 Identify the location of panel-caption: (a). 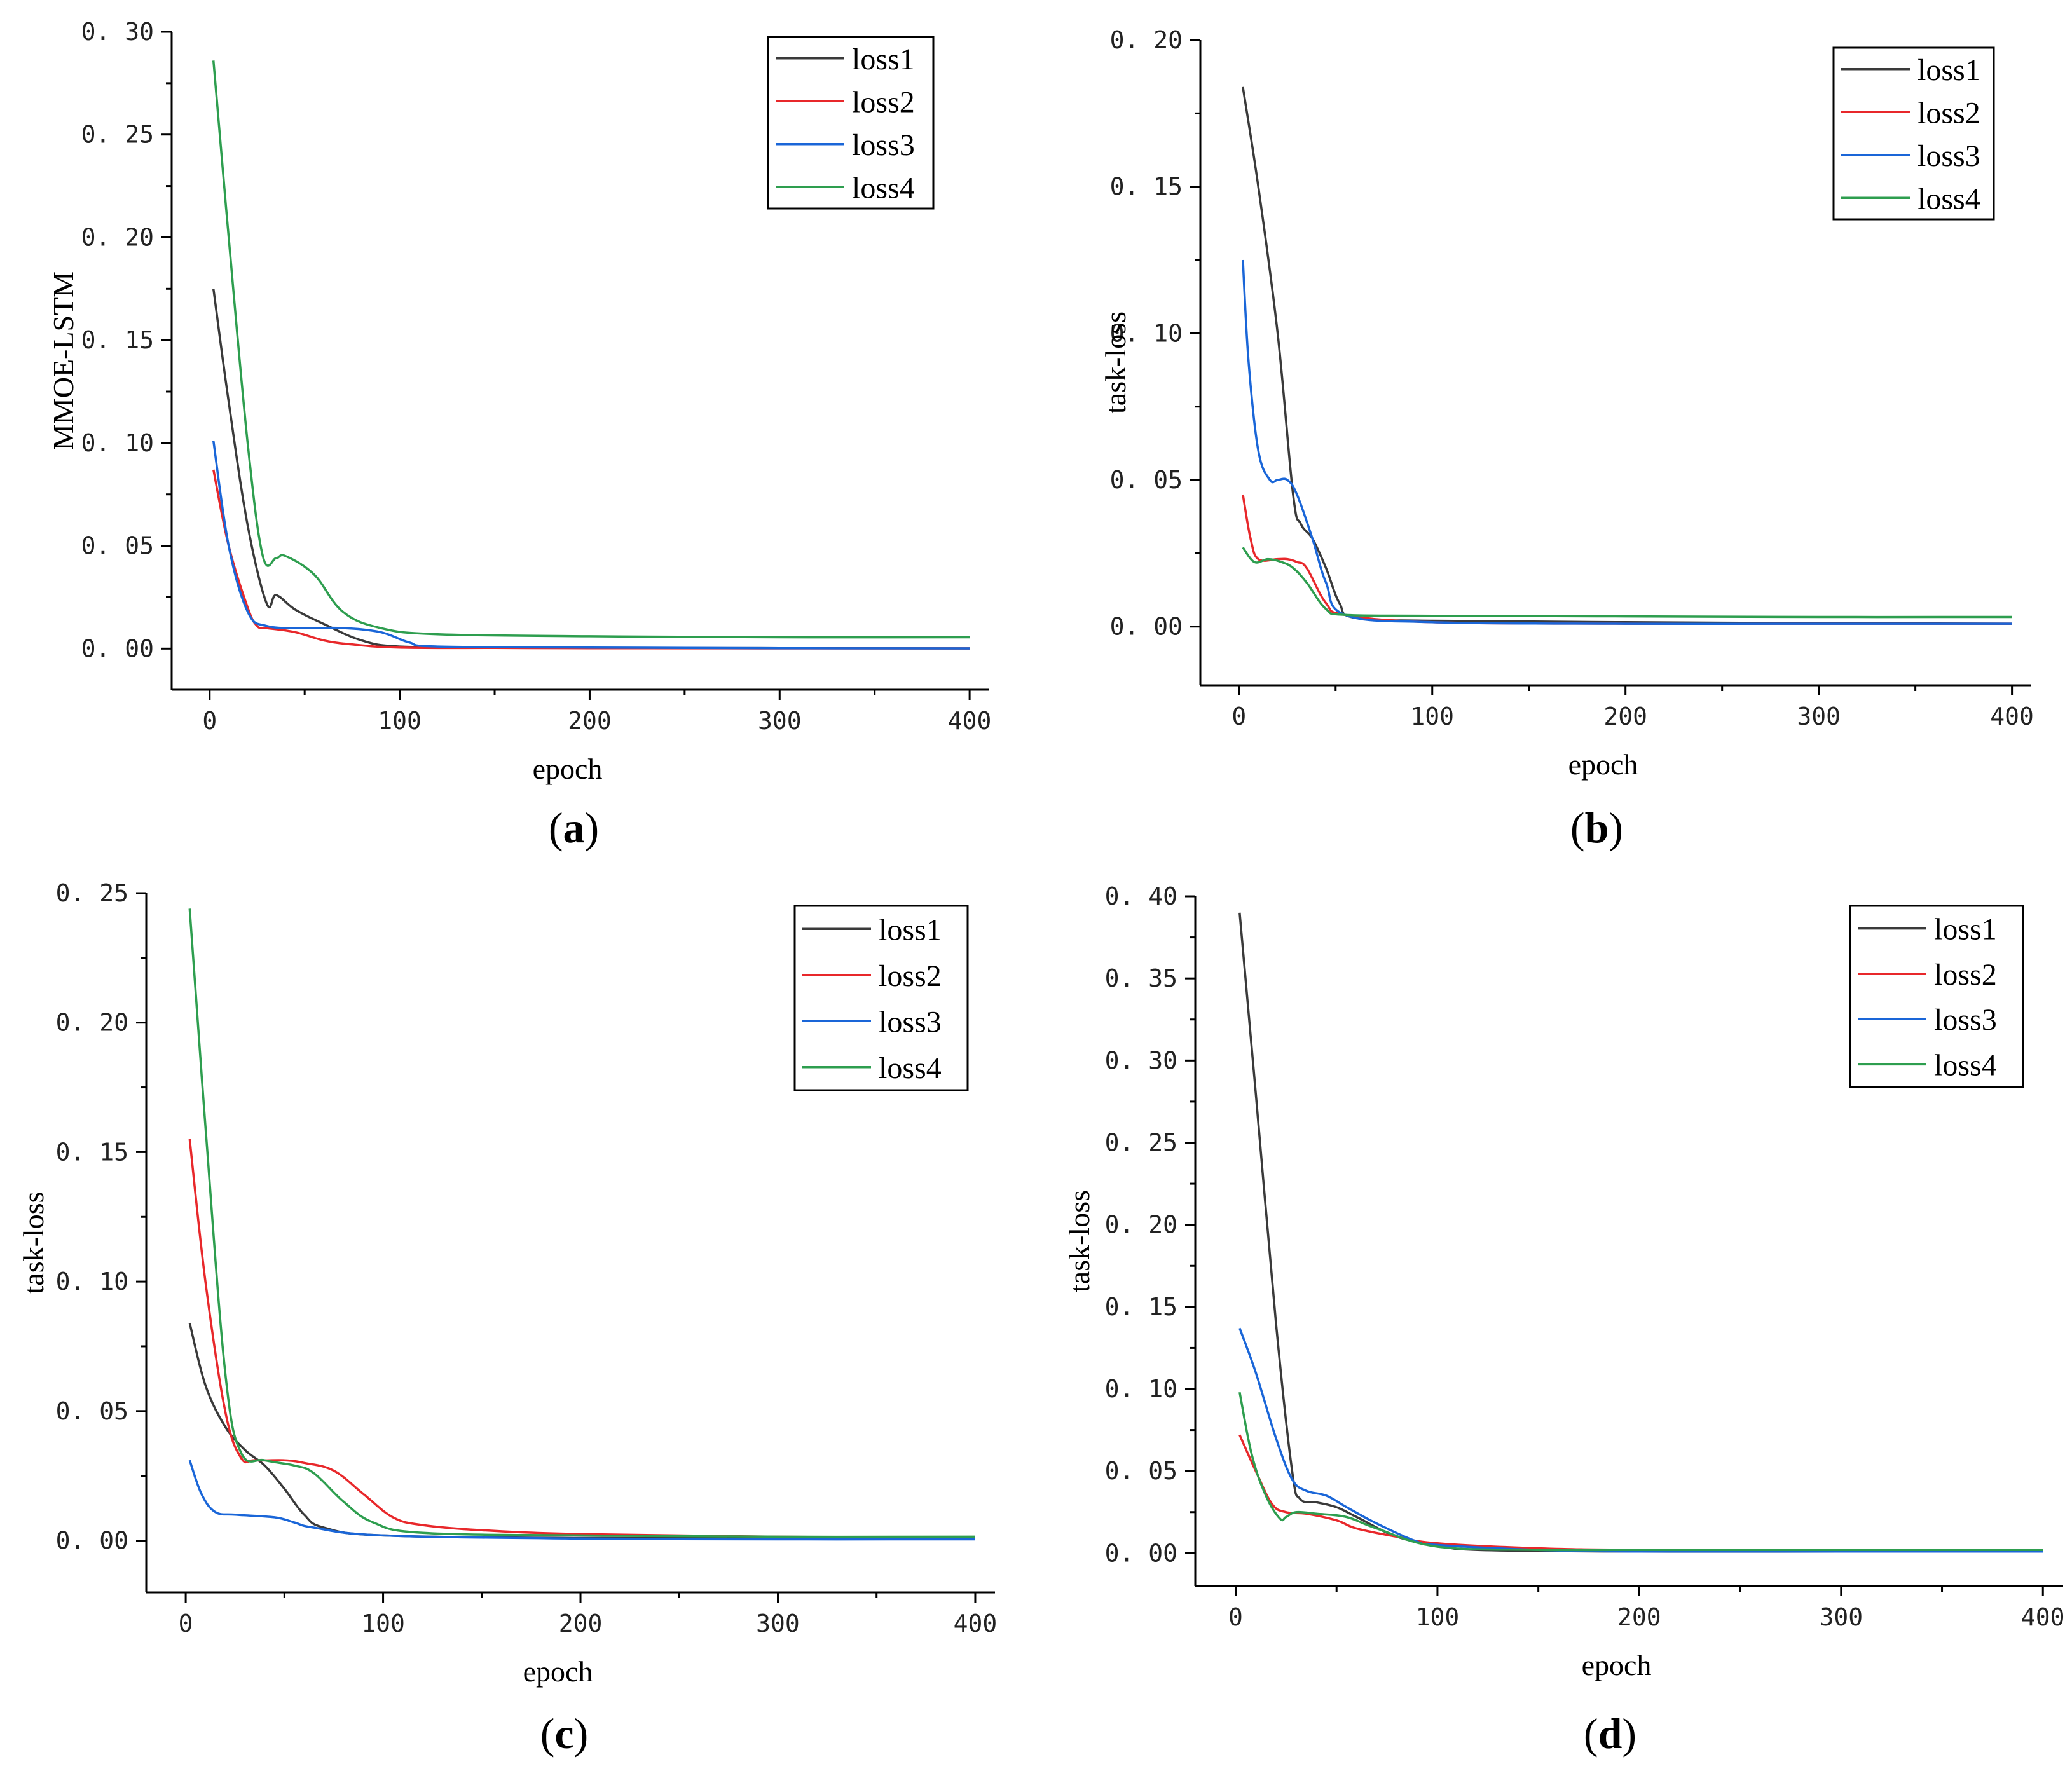
(574, 828).